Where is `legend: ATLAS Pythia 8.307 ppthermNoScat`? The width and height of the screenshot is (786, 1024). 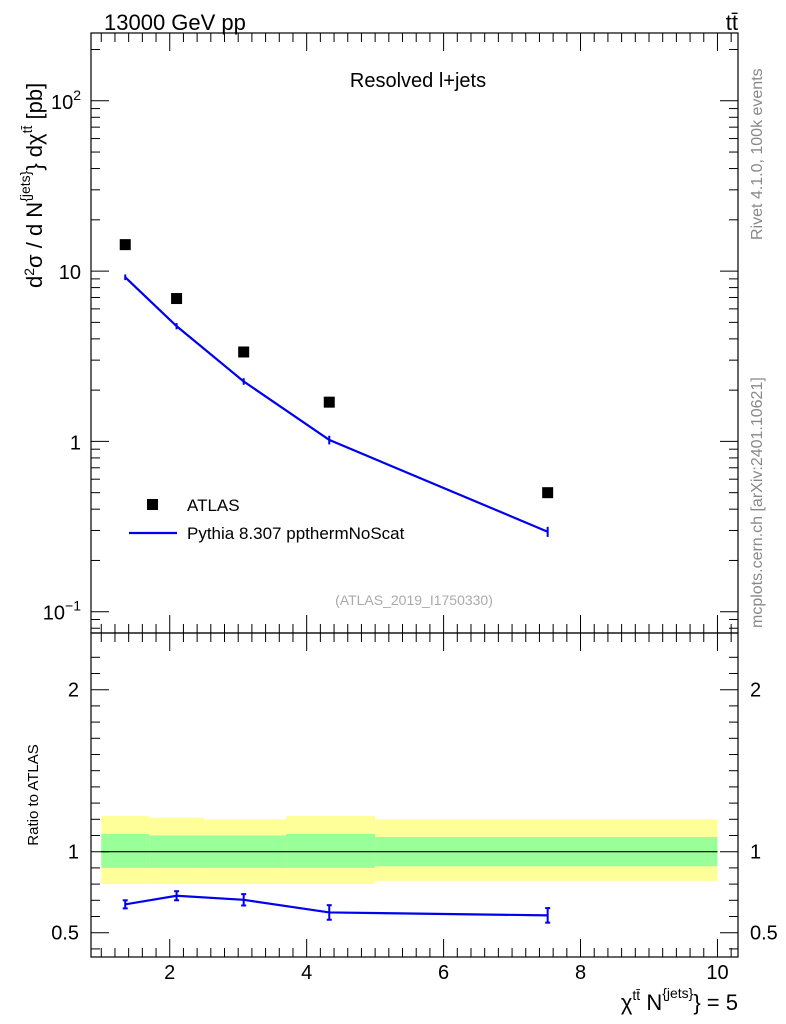 legend: ATLAS Pythia 8.307 ppthermNoScat is located at coordinates (267, 519).